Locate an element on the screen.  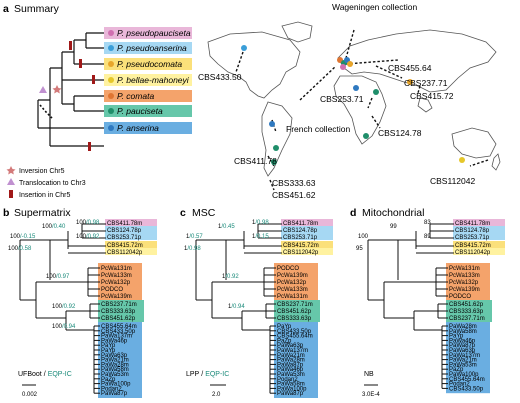
map-label-french: French collection is located at coordinates (318, 129).